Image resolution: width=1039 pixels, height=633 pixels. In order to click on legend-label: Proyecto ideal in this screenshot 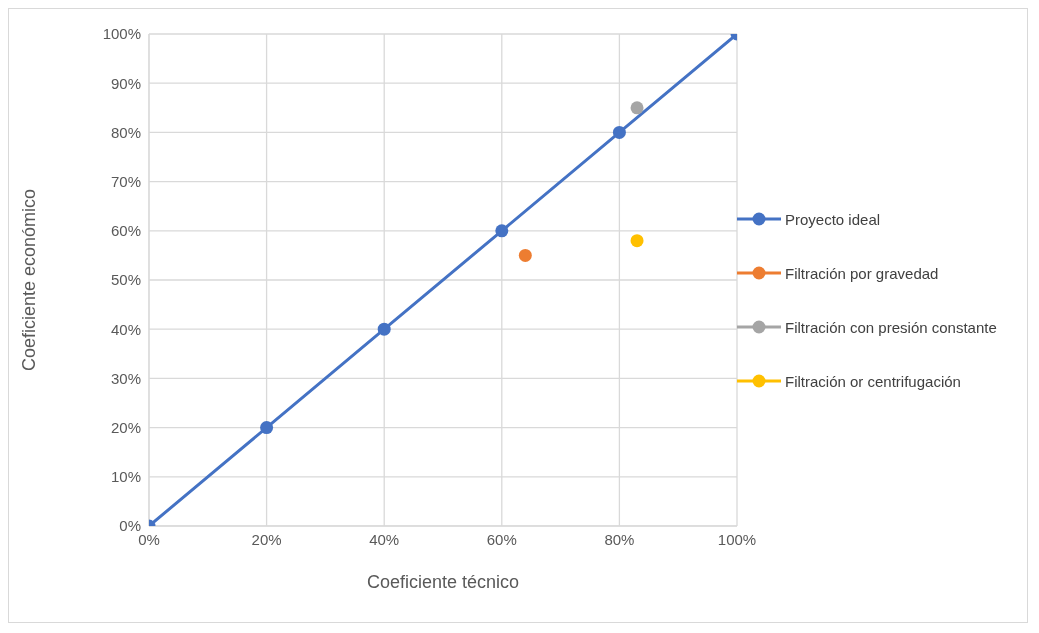, I will do `click(833, 219)`.